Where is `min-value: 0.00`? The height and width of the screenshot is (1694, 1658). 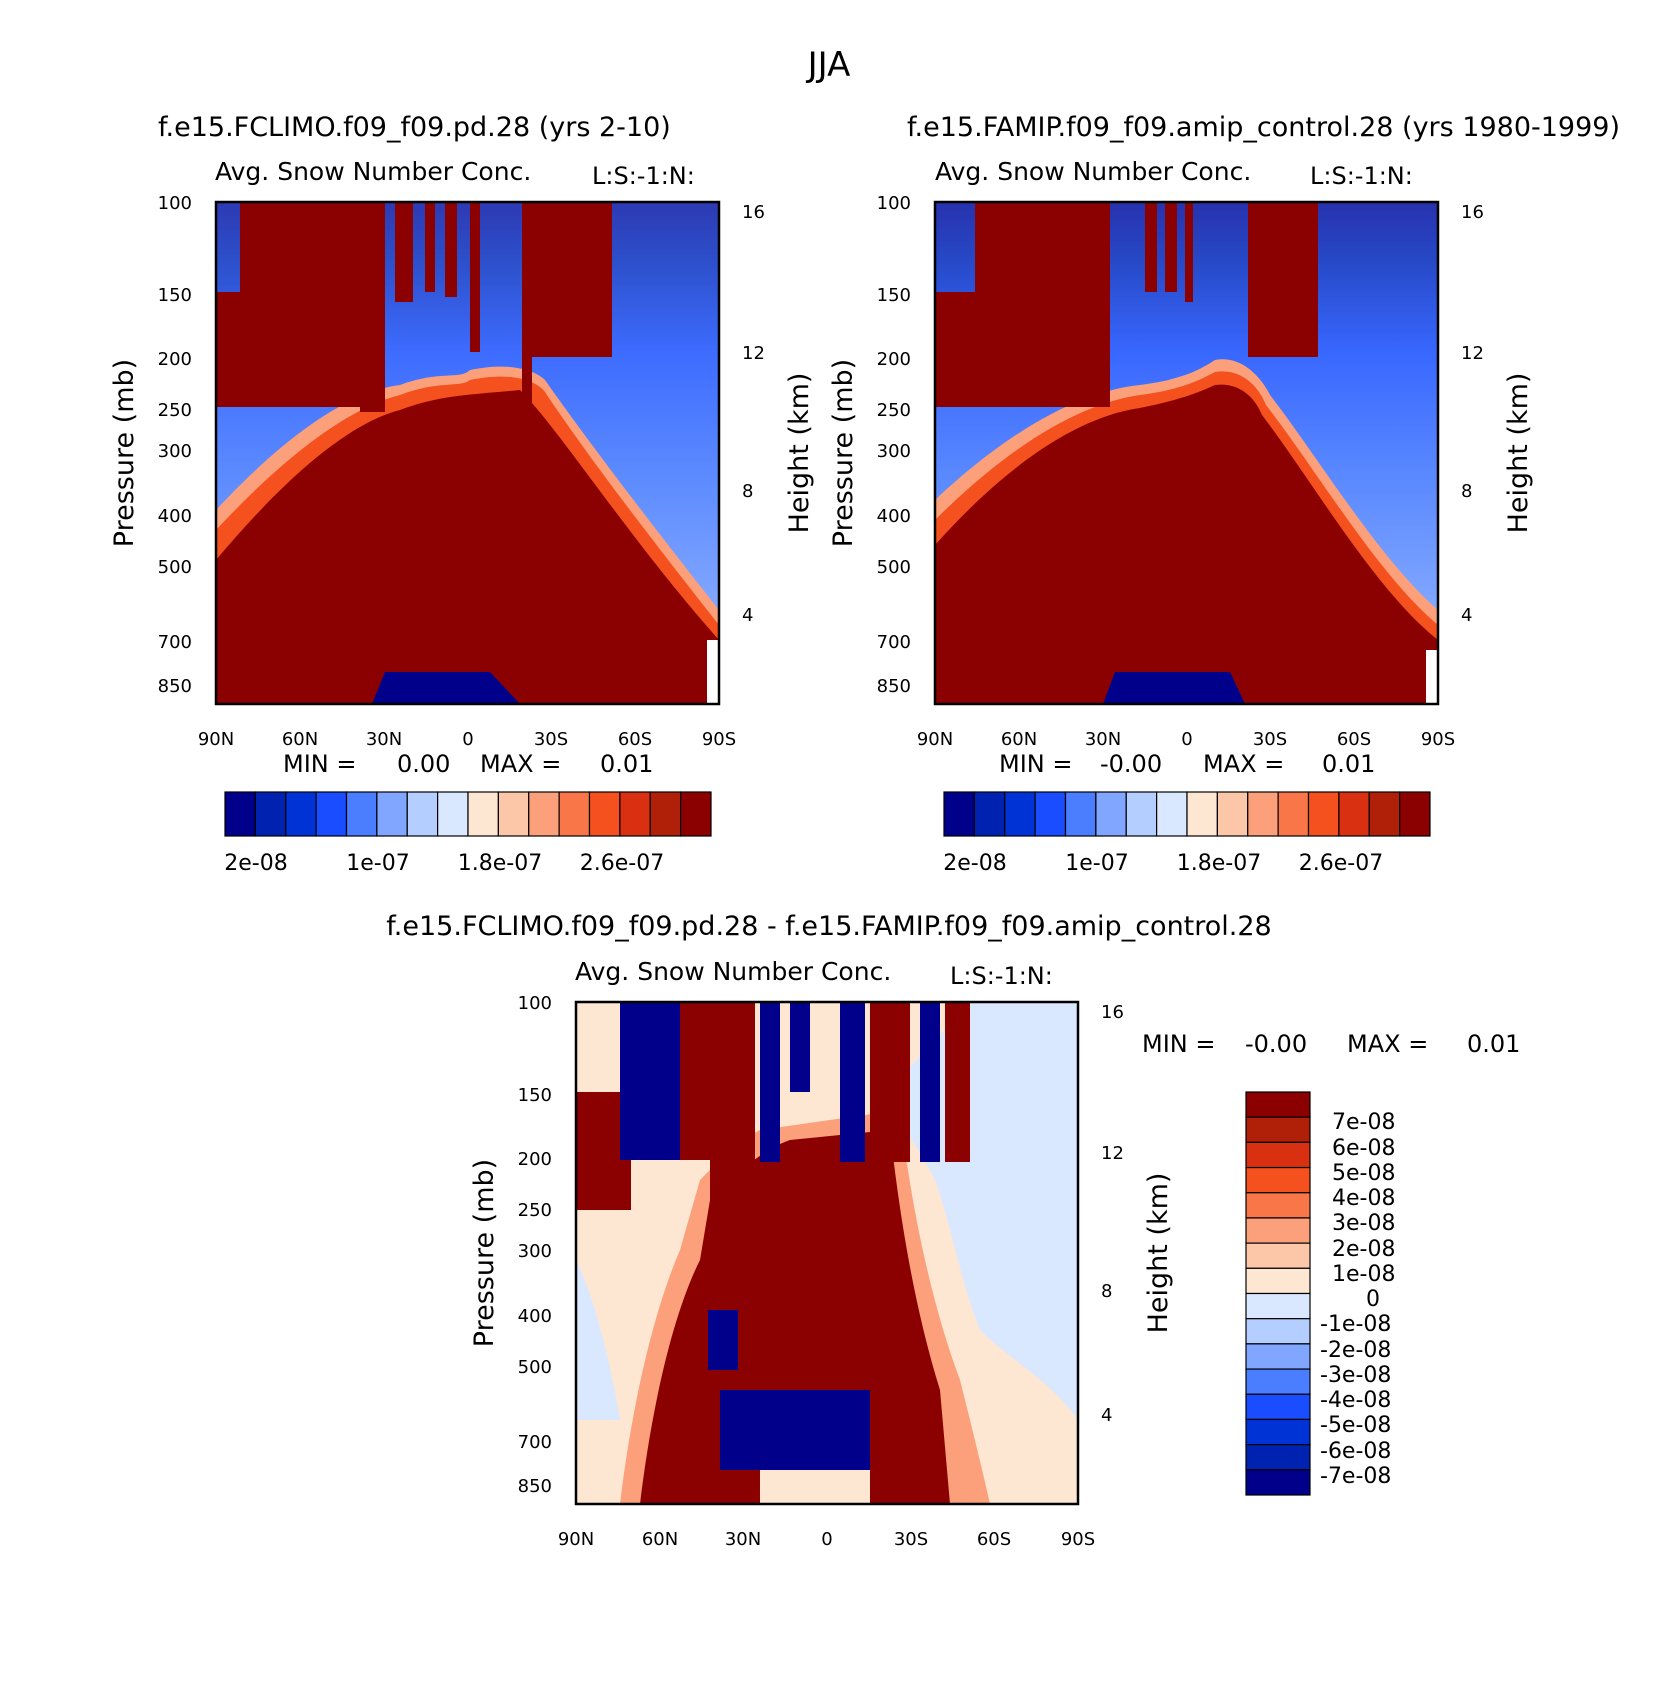
min-value: 0.00 is located at coordinates (423, 764).